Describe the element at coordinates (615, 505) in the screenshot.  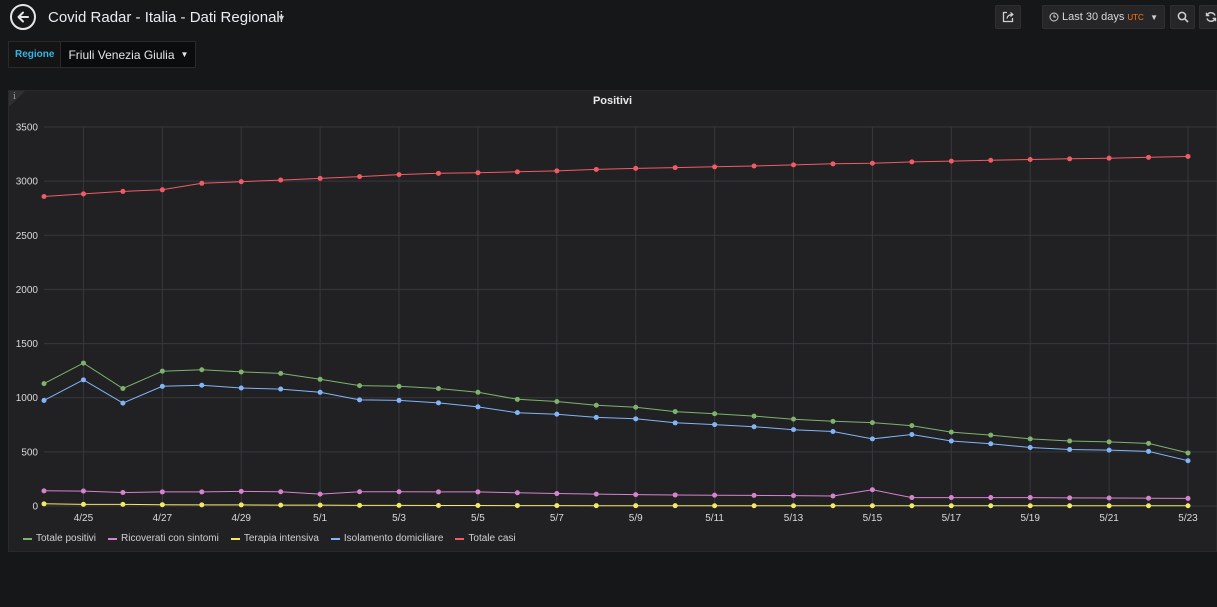
I see `series-line-terapia-intensiva` at that location.